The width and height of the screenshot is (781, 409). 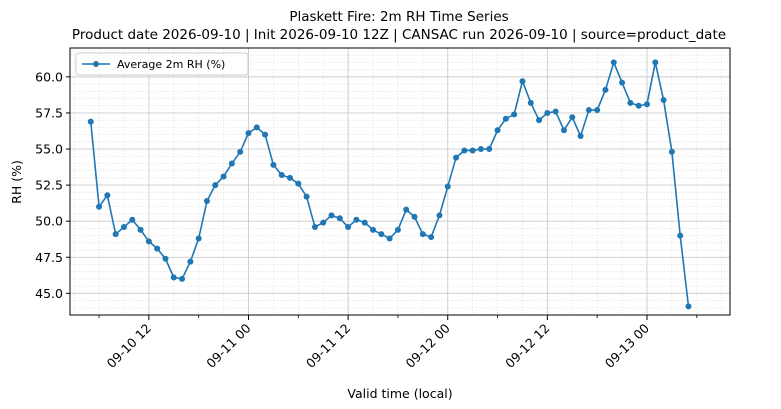 What do you see at coordinates (49, 221) in the screenshot?
I see `y-tick-label: 50.0` at bounding box center [49, 221].